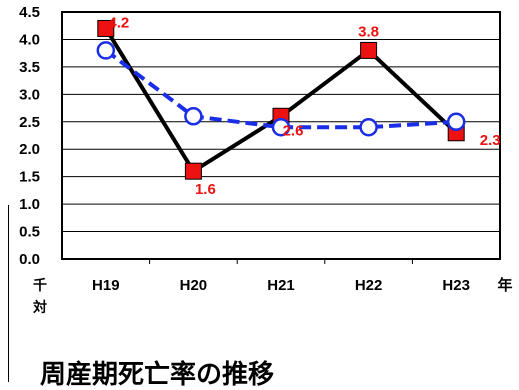  What do you see at coordinates (29, 149) in the screenshot?
I see `y-tick-label: 2.0` at bounding box center [29, 149].